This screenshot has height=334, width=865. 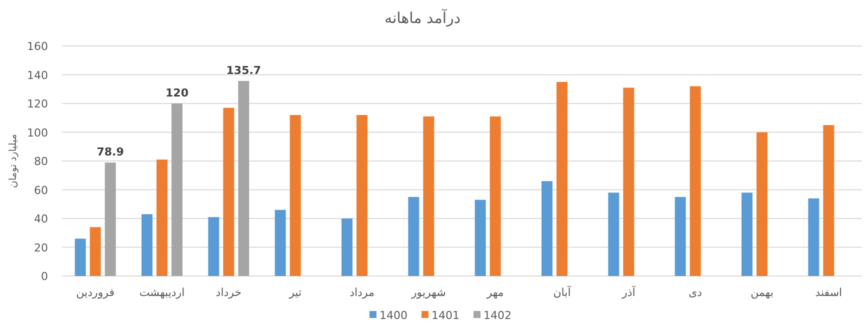 I want to click on x-tick-label: اردیبهشت, so click(x=162, y=292).